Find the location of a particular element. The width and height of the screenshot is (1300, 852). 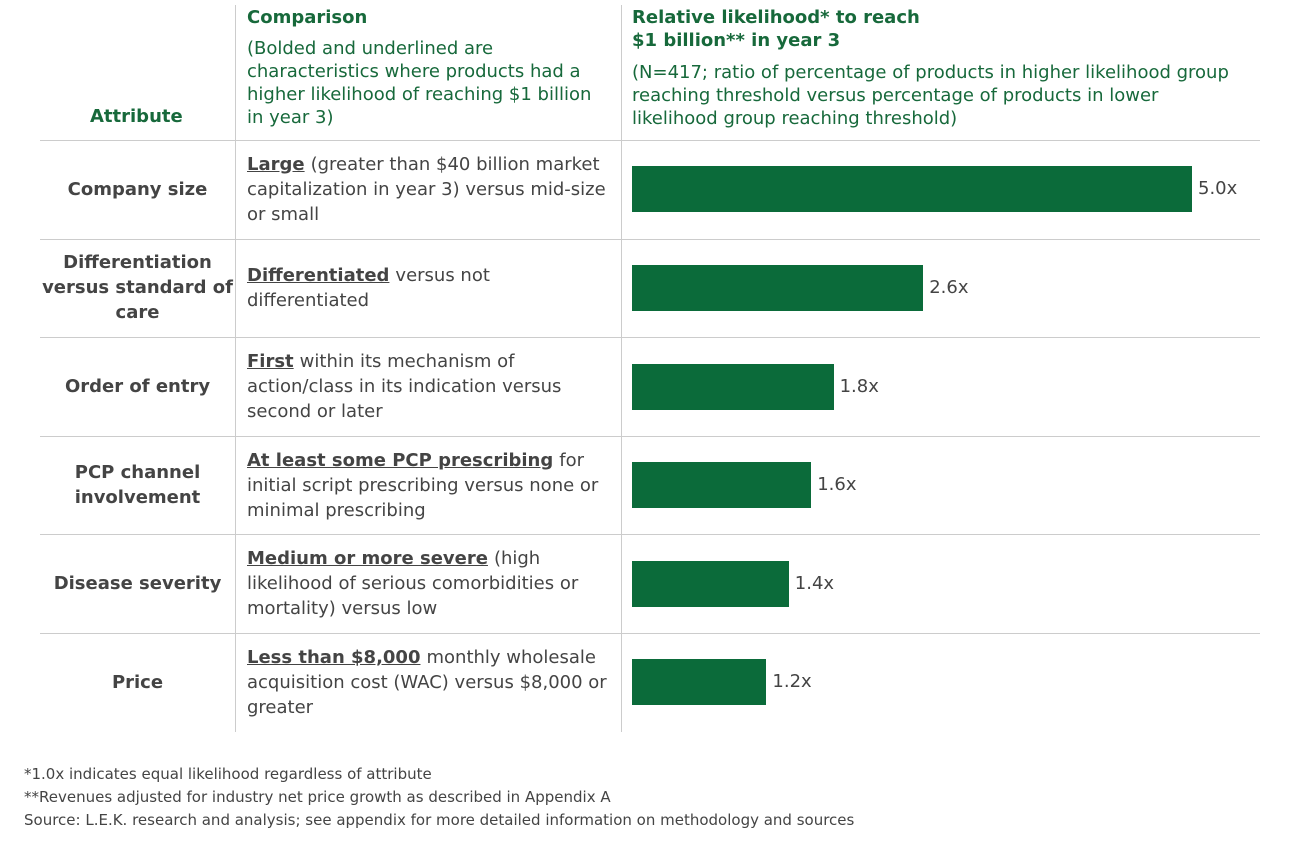

value-label: 1.2x is located at coordinates (792, 682).